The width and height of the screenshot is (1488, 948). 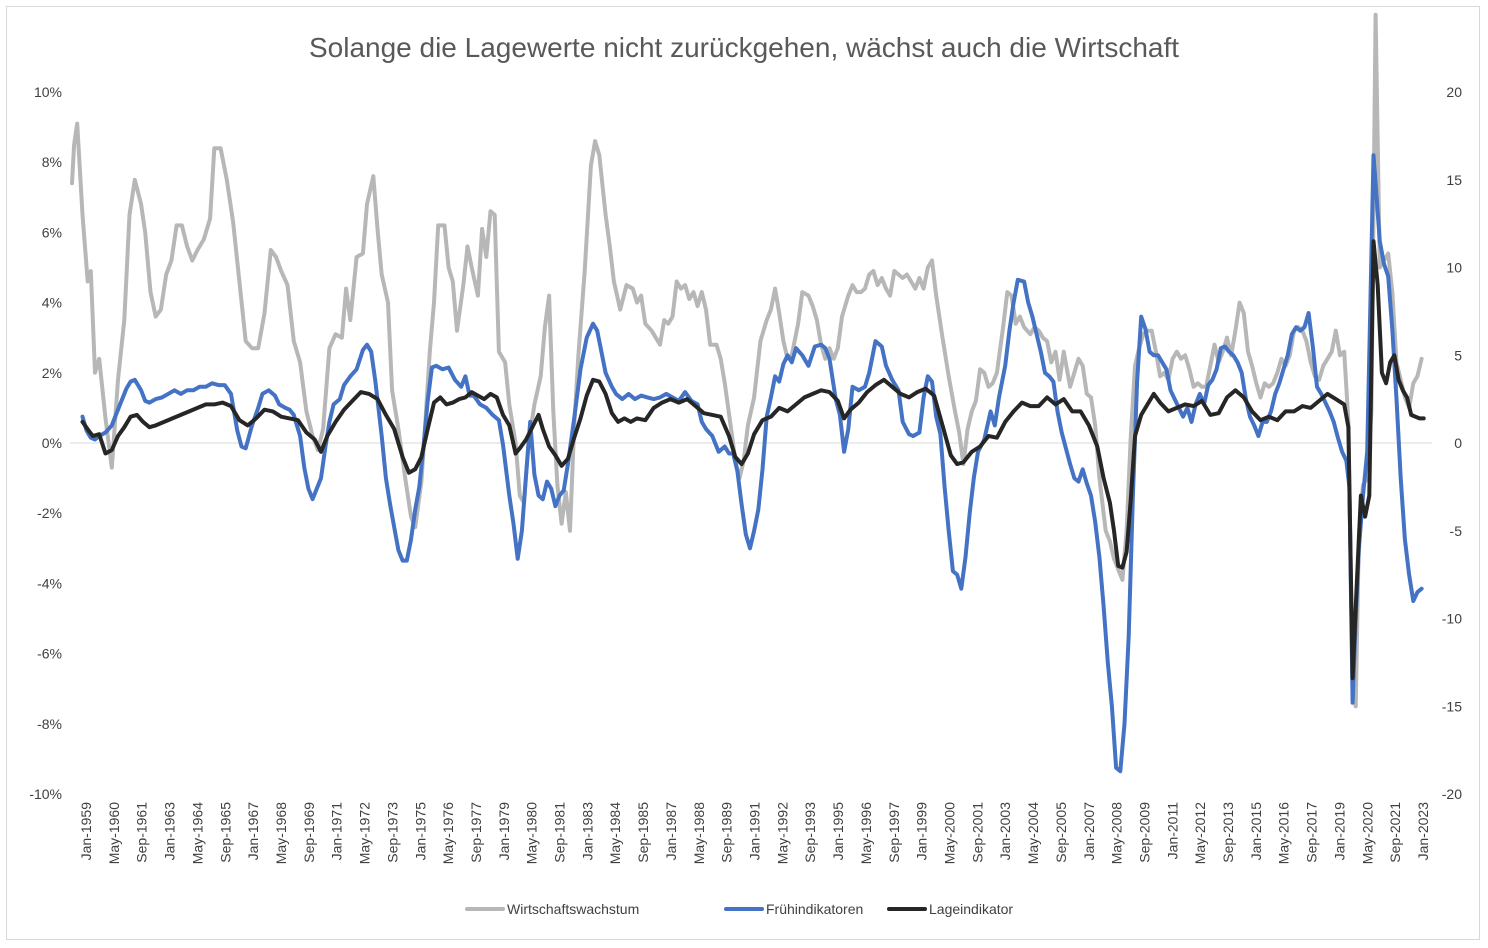 I want to click on left-tick-label: -2%, so click(x=49, y=513).